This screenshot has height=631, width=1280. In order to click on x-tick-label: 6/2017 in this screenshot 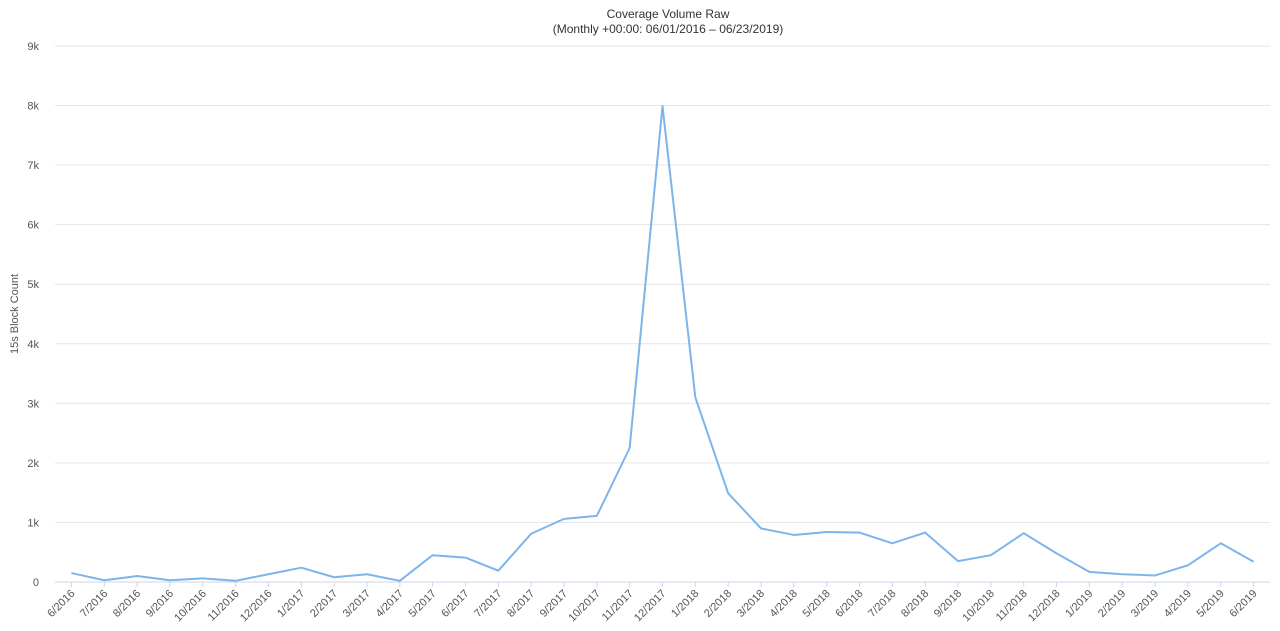, I will do `click(455, 604)`.